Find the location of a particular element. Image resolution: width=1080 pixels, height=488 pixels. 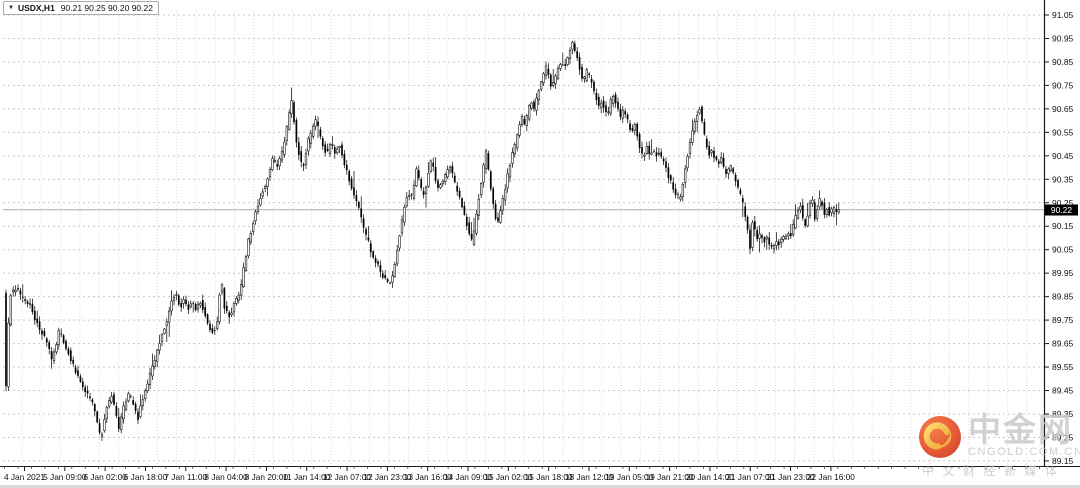

current-price-tag-text: 90.22 is located at coordinates (1062, 210).